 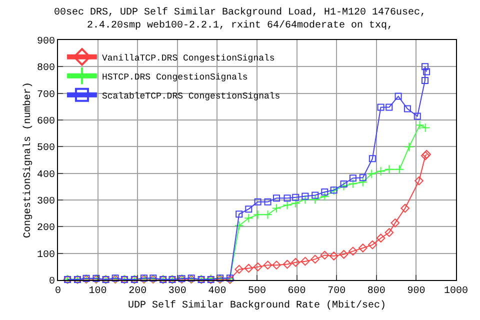 What do you see at coordinates (45, 228) in the screenshot?
I see `y-tick-label: 200` at bounding box center [45, 228].